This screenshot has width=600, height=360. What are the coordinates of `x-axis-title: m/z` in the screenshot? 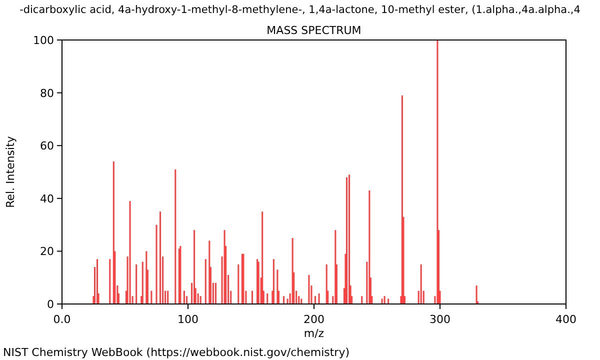 It's located at (314, 333).